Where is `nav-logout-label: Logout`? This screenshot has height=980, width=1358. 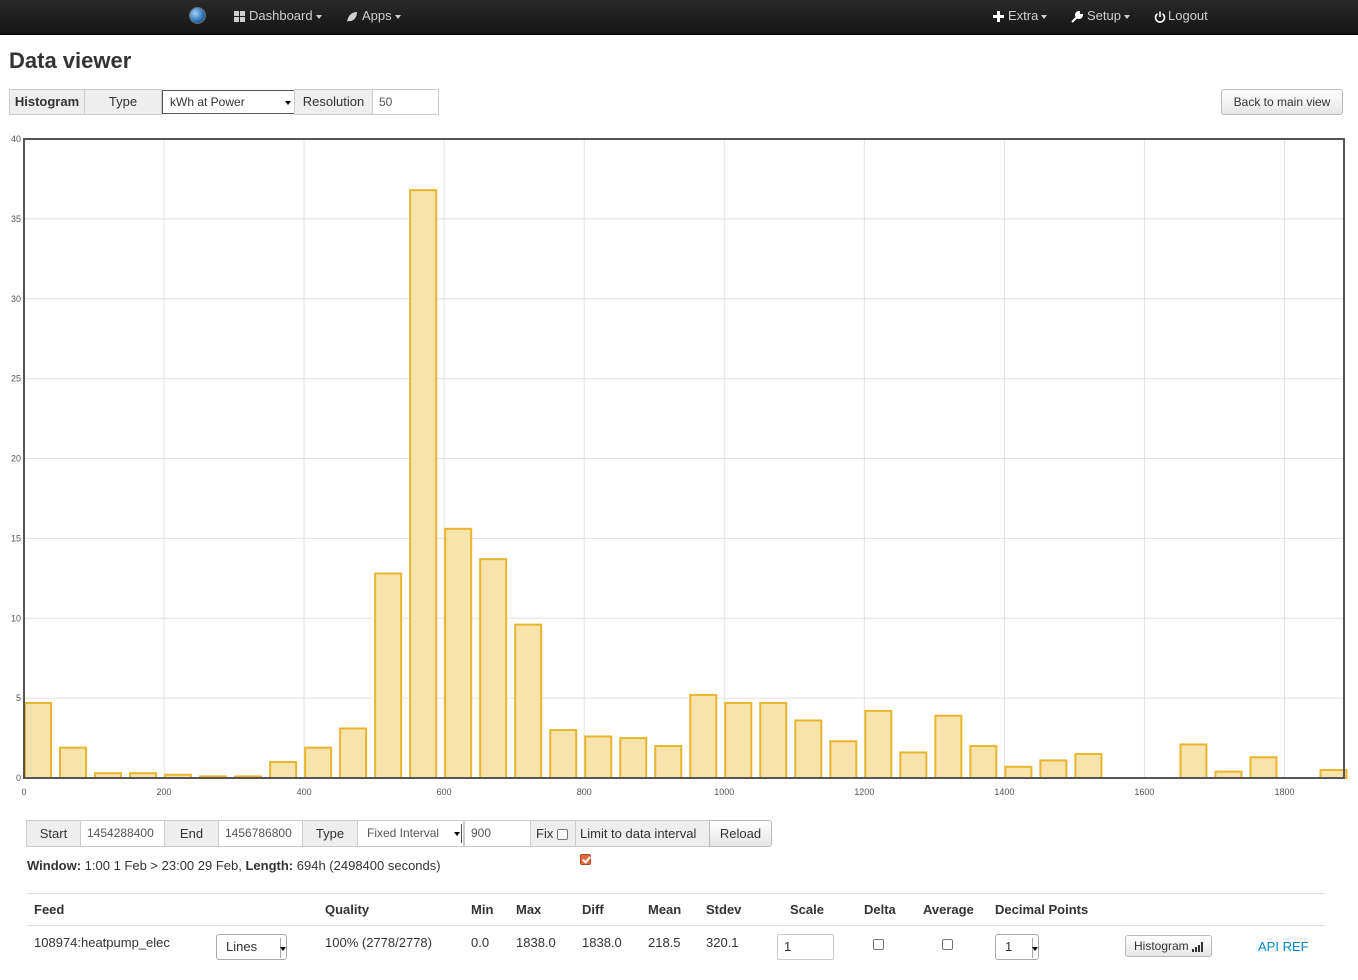 nav-logout-label: Logout is located at coordinates (1188, 15).